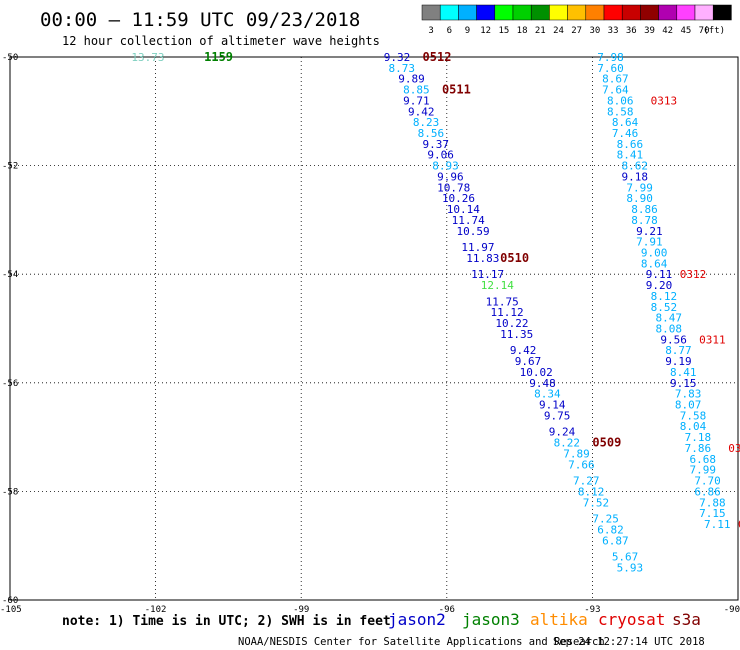 Image resolution: width=740 pixels, height=650 pixels. I want to click on wave-height-label: 9.11, so click(659, 274).